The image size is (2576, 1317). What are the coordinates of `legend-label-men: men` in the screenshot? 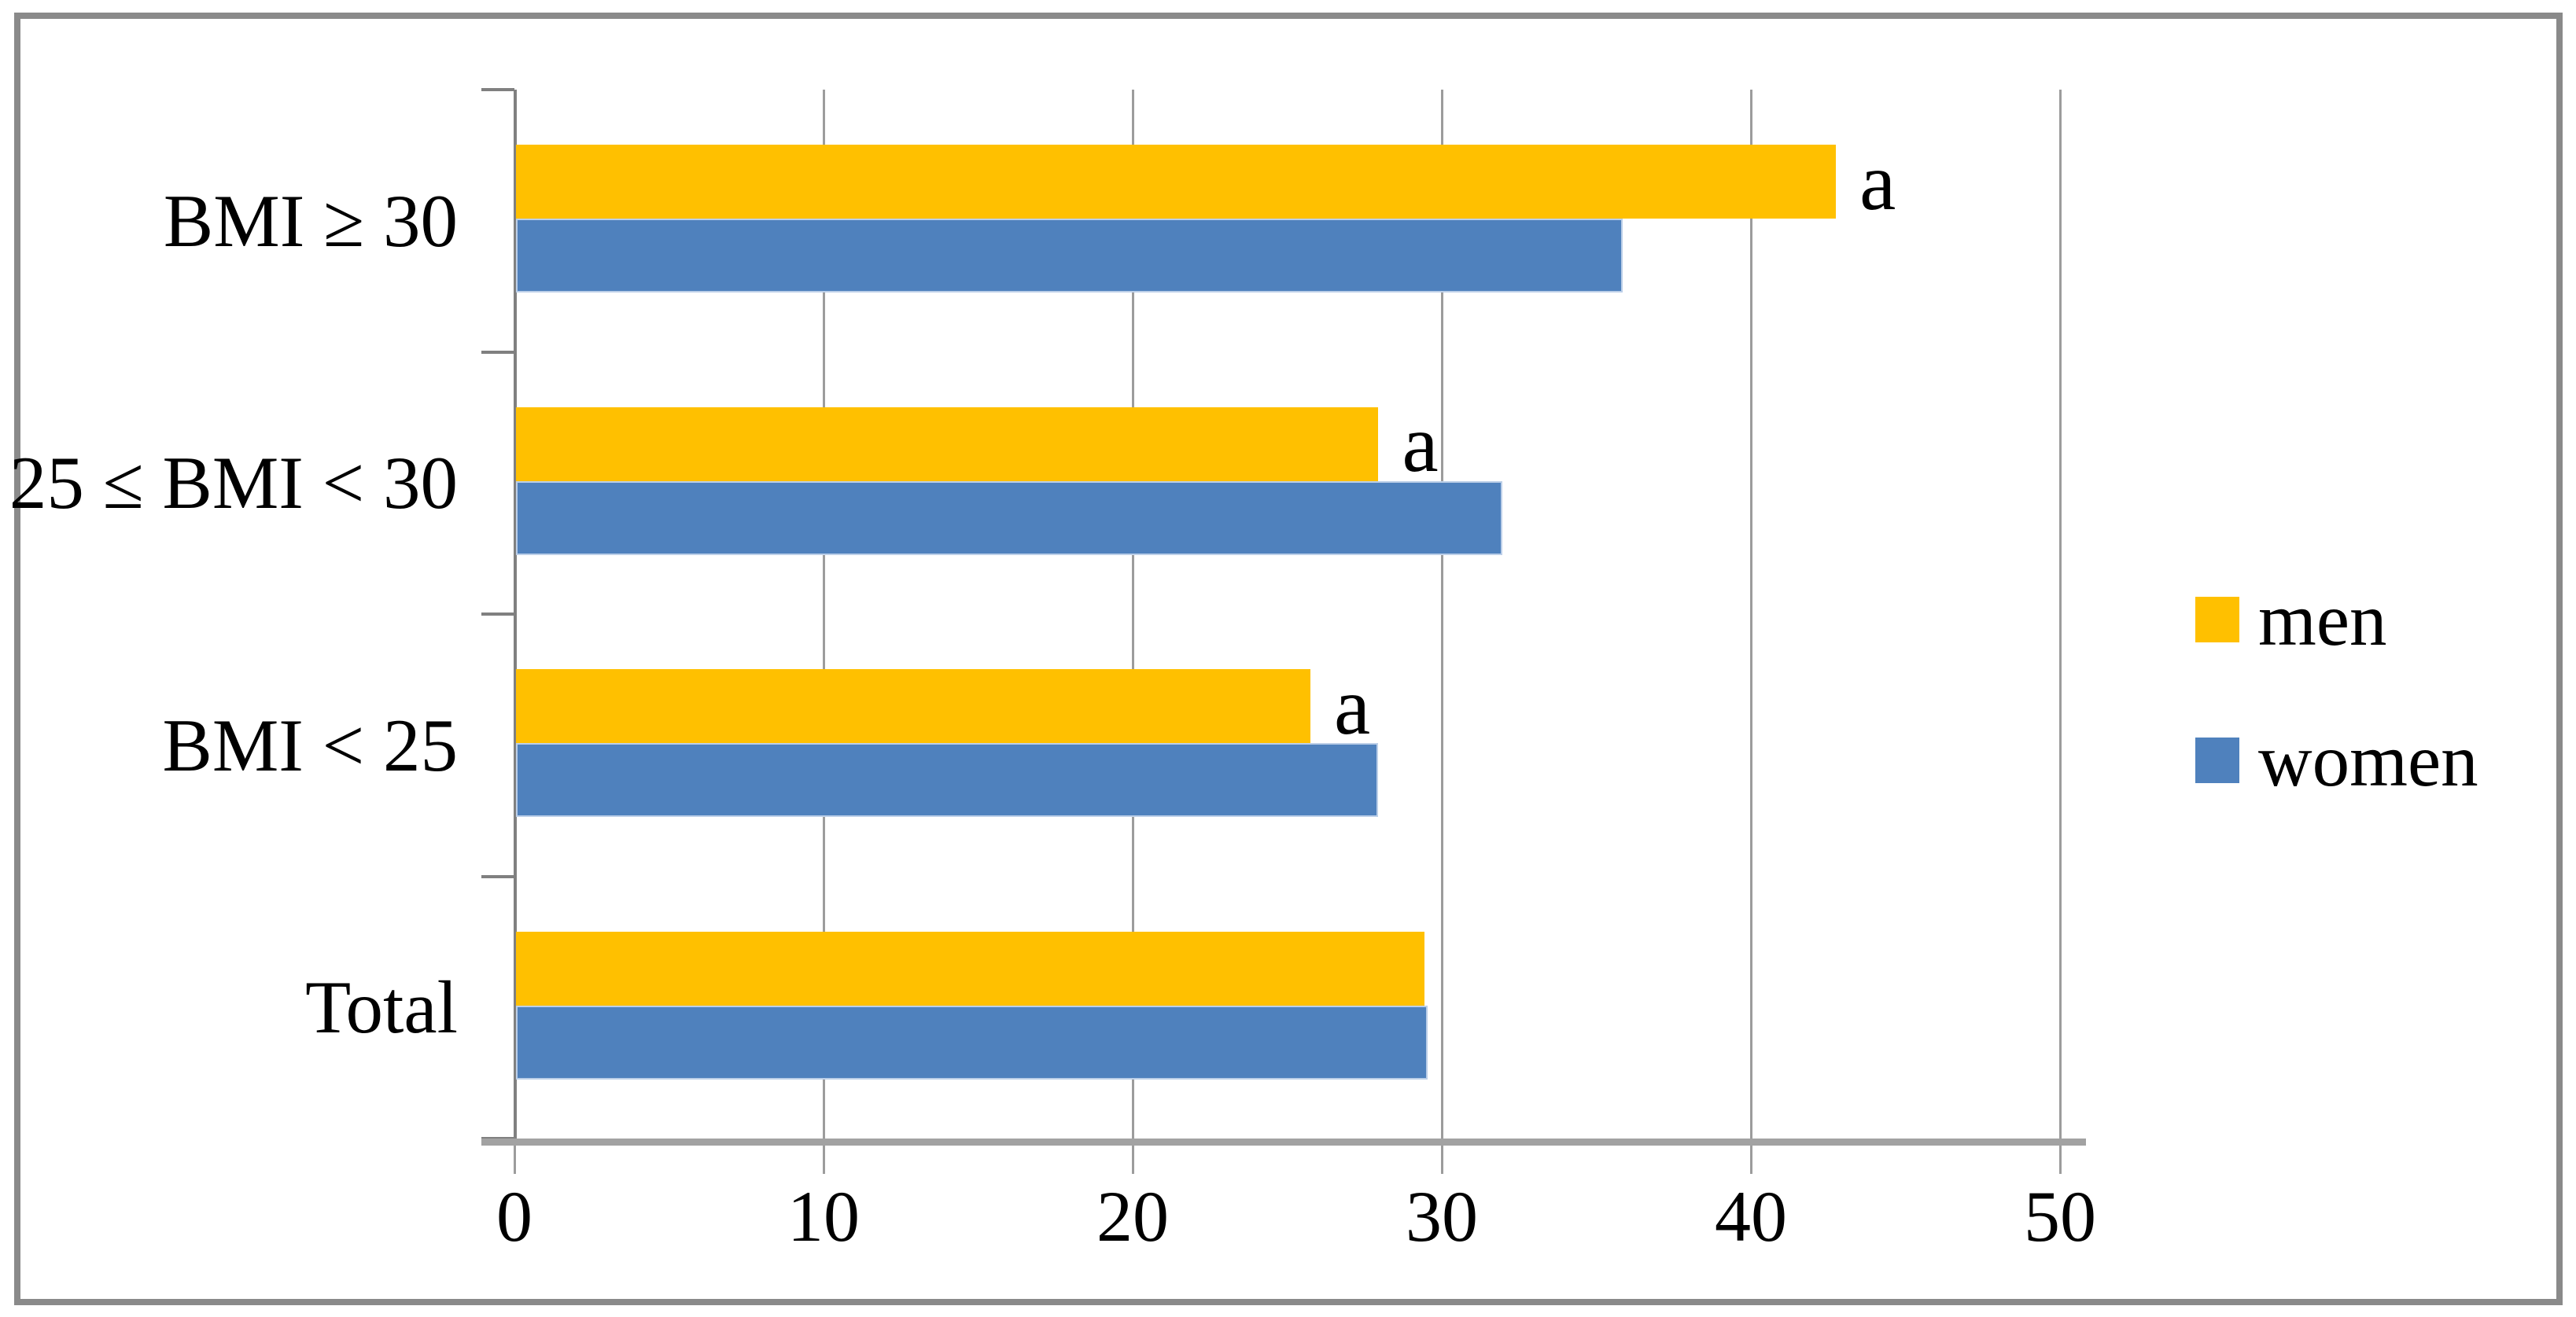 It's located at (2322, 619).